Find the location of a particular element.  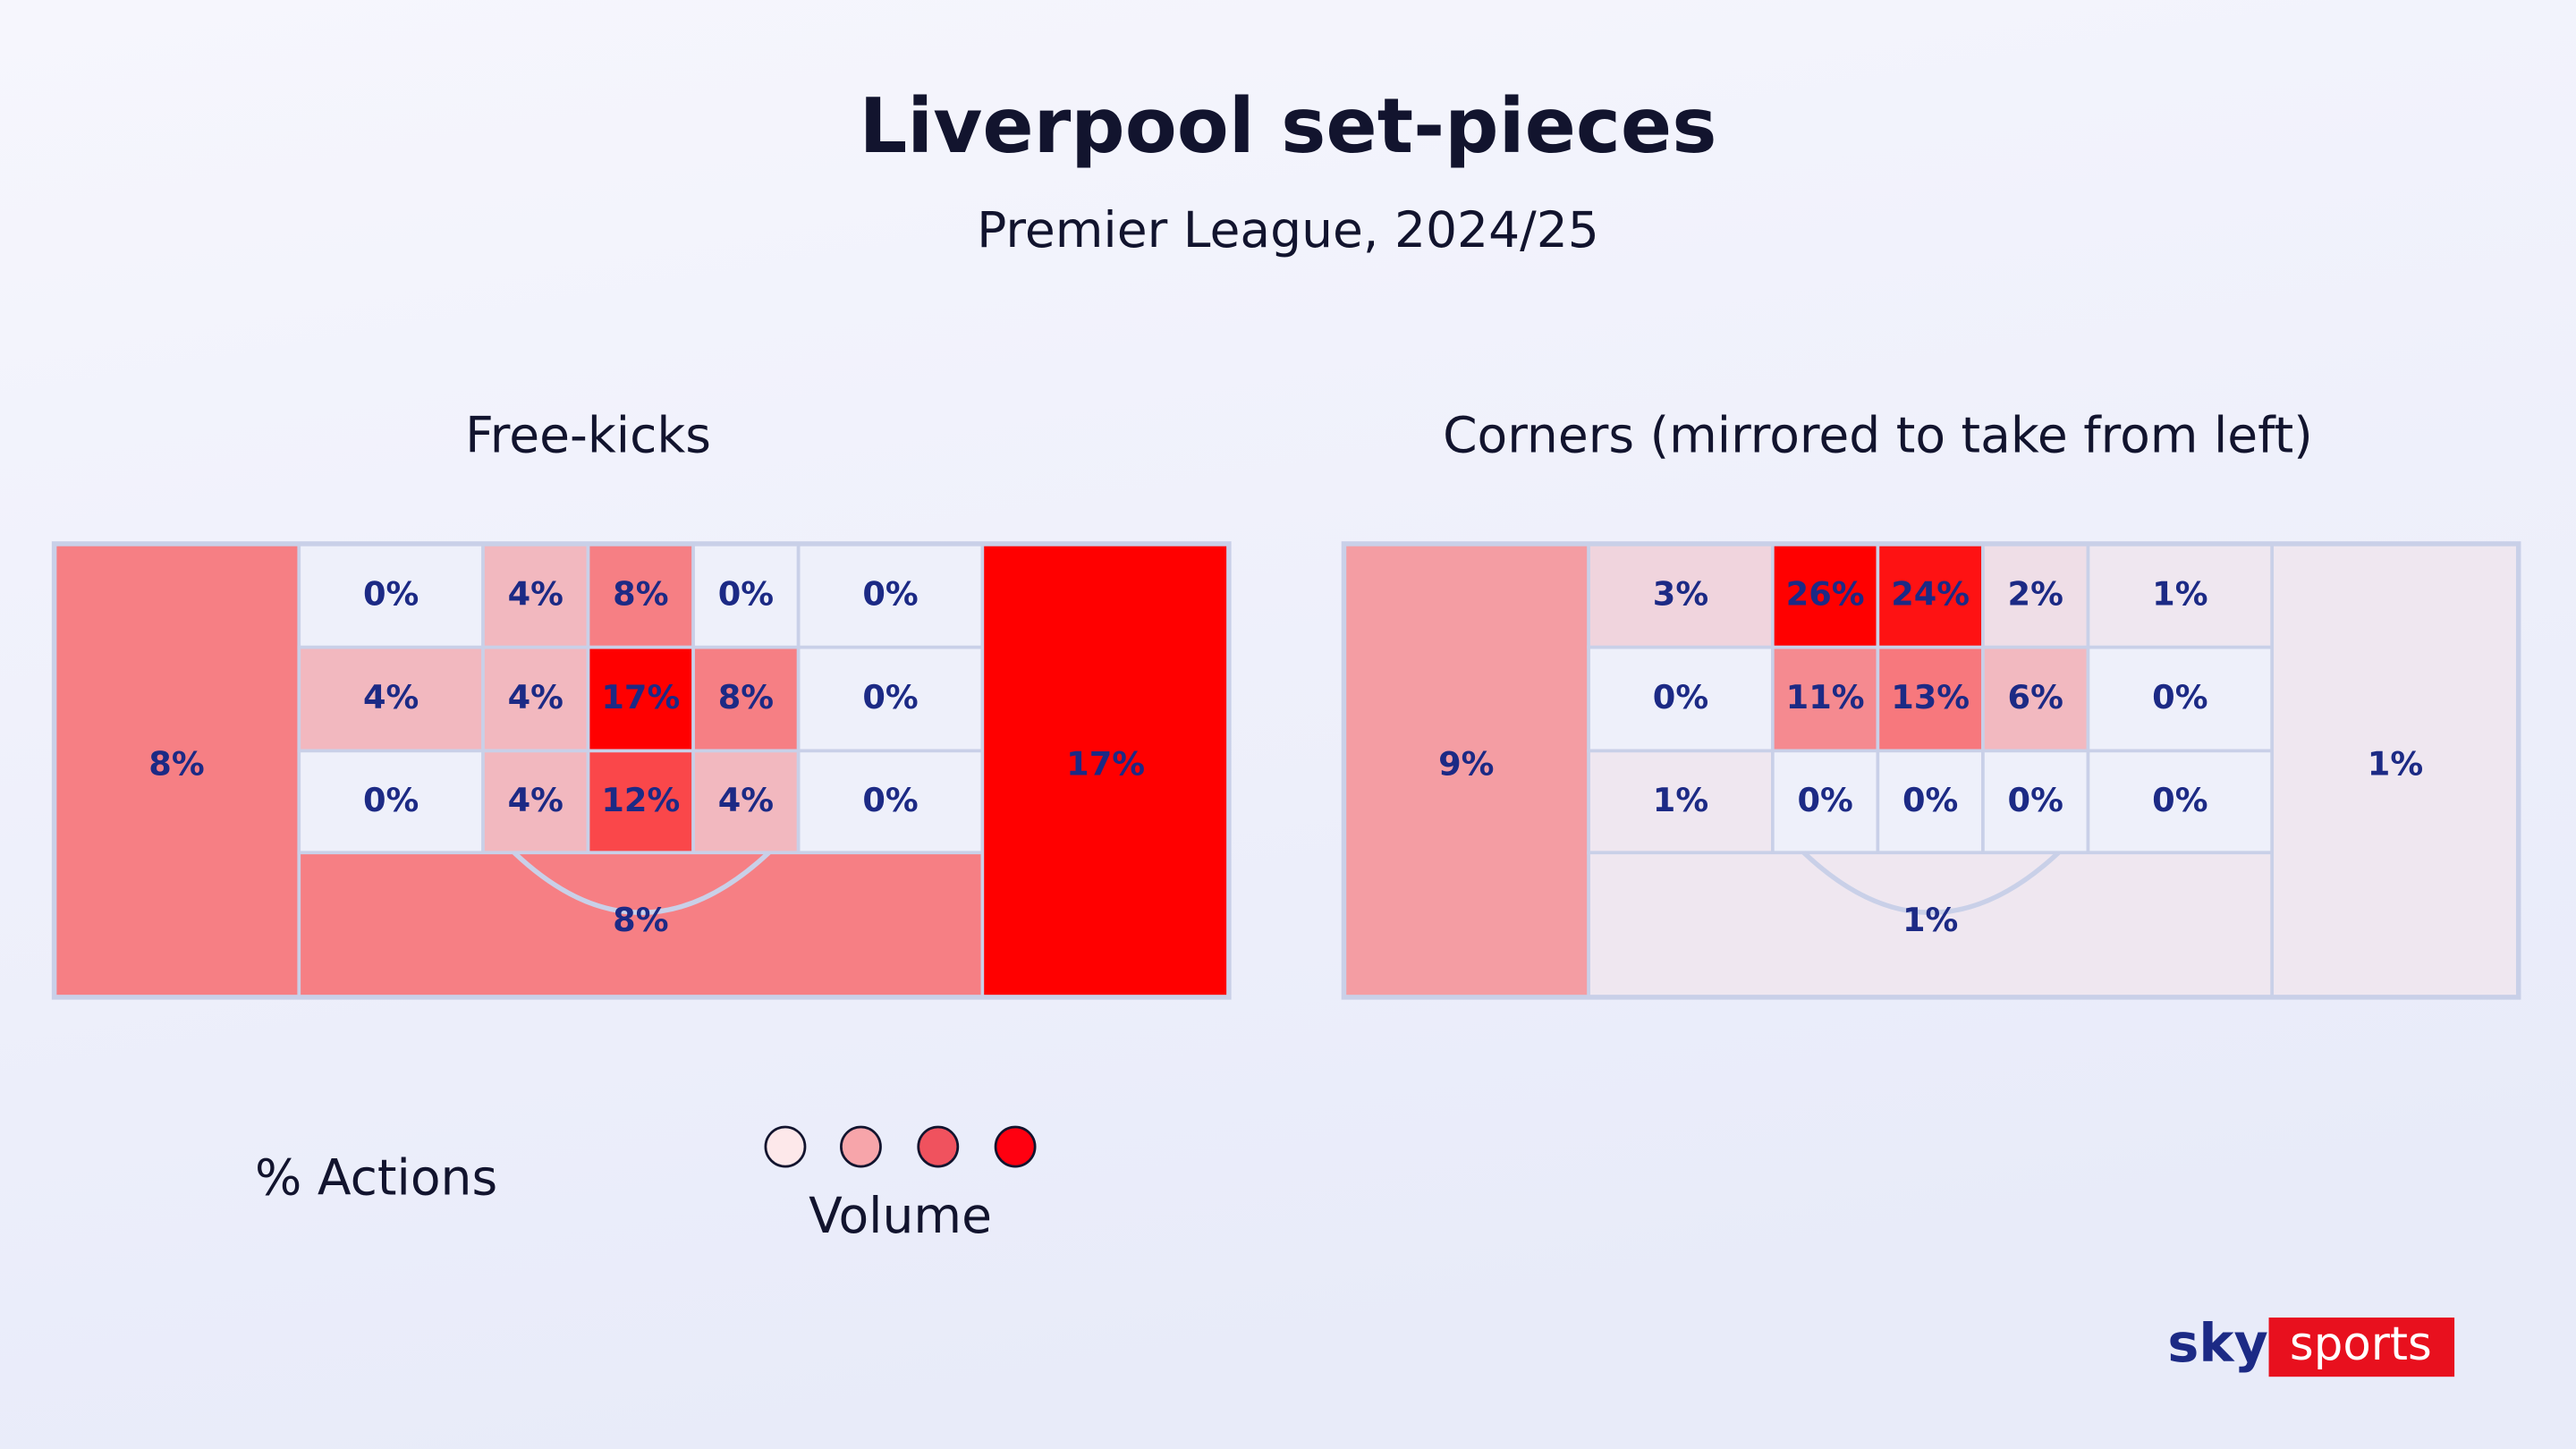

zone-label: 24% is located at coordinates (1930, 593).